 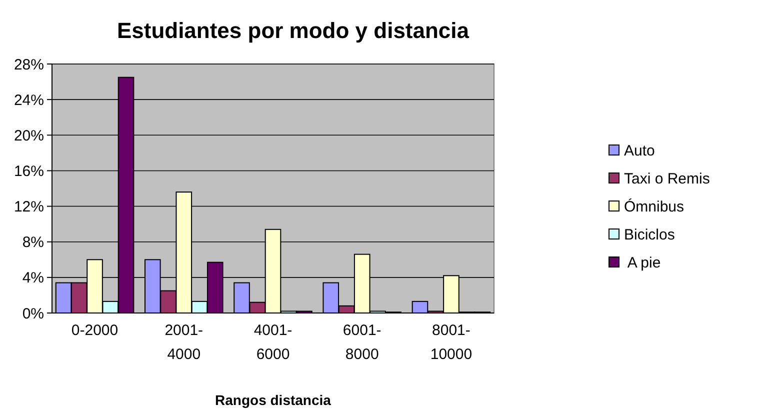 What do you see at coordinates (273, 400) in the screenshot?
I see `x-axis-title: Rangos distancia` at bounding box center [273, 400].